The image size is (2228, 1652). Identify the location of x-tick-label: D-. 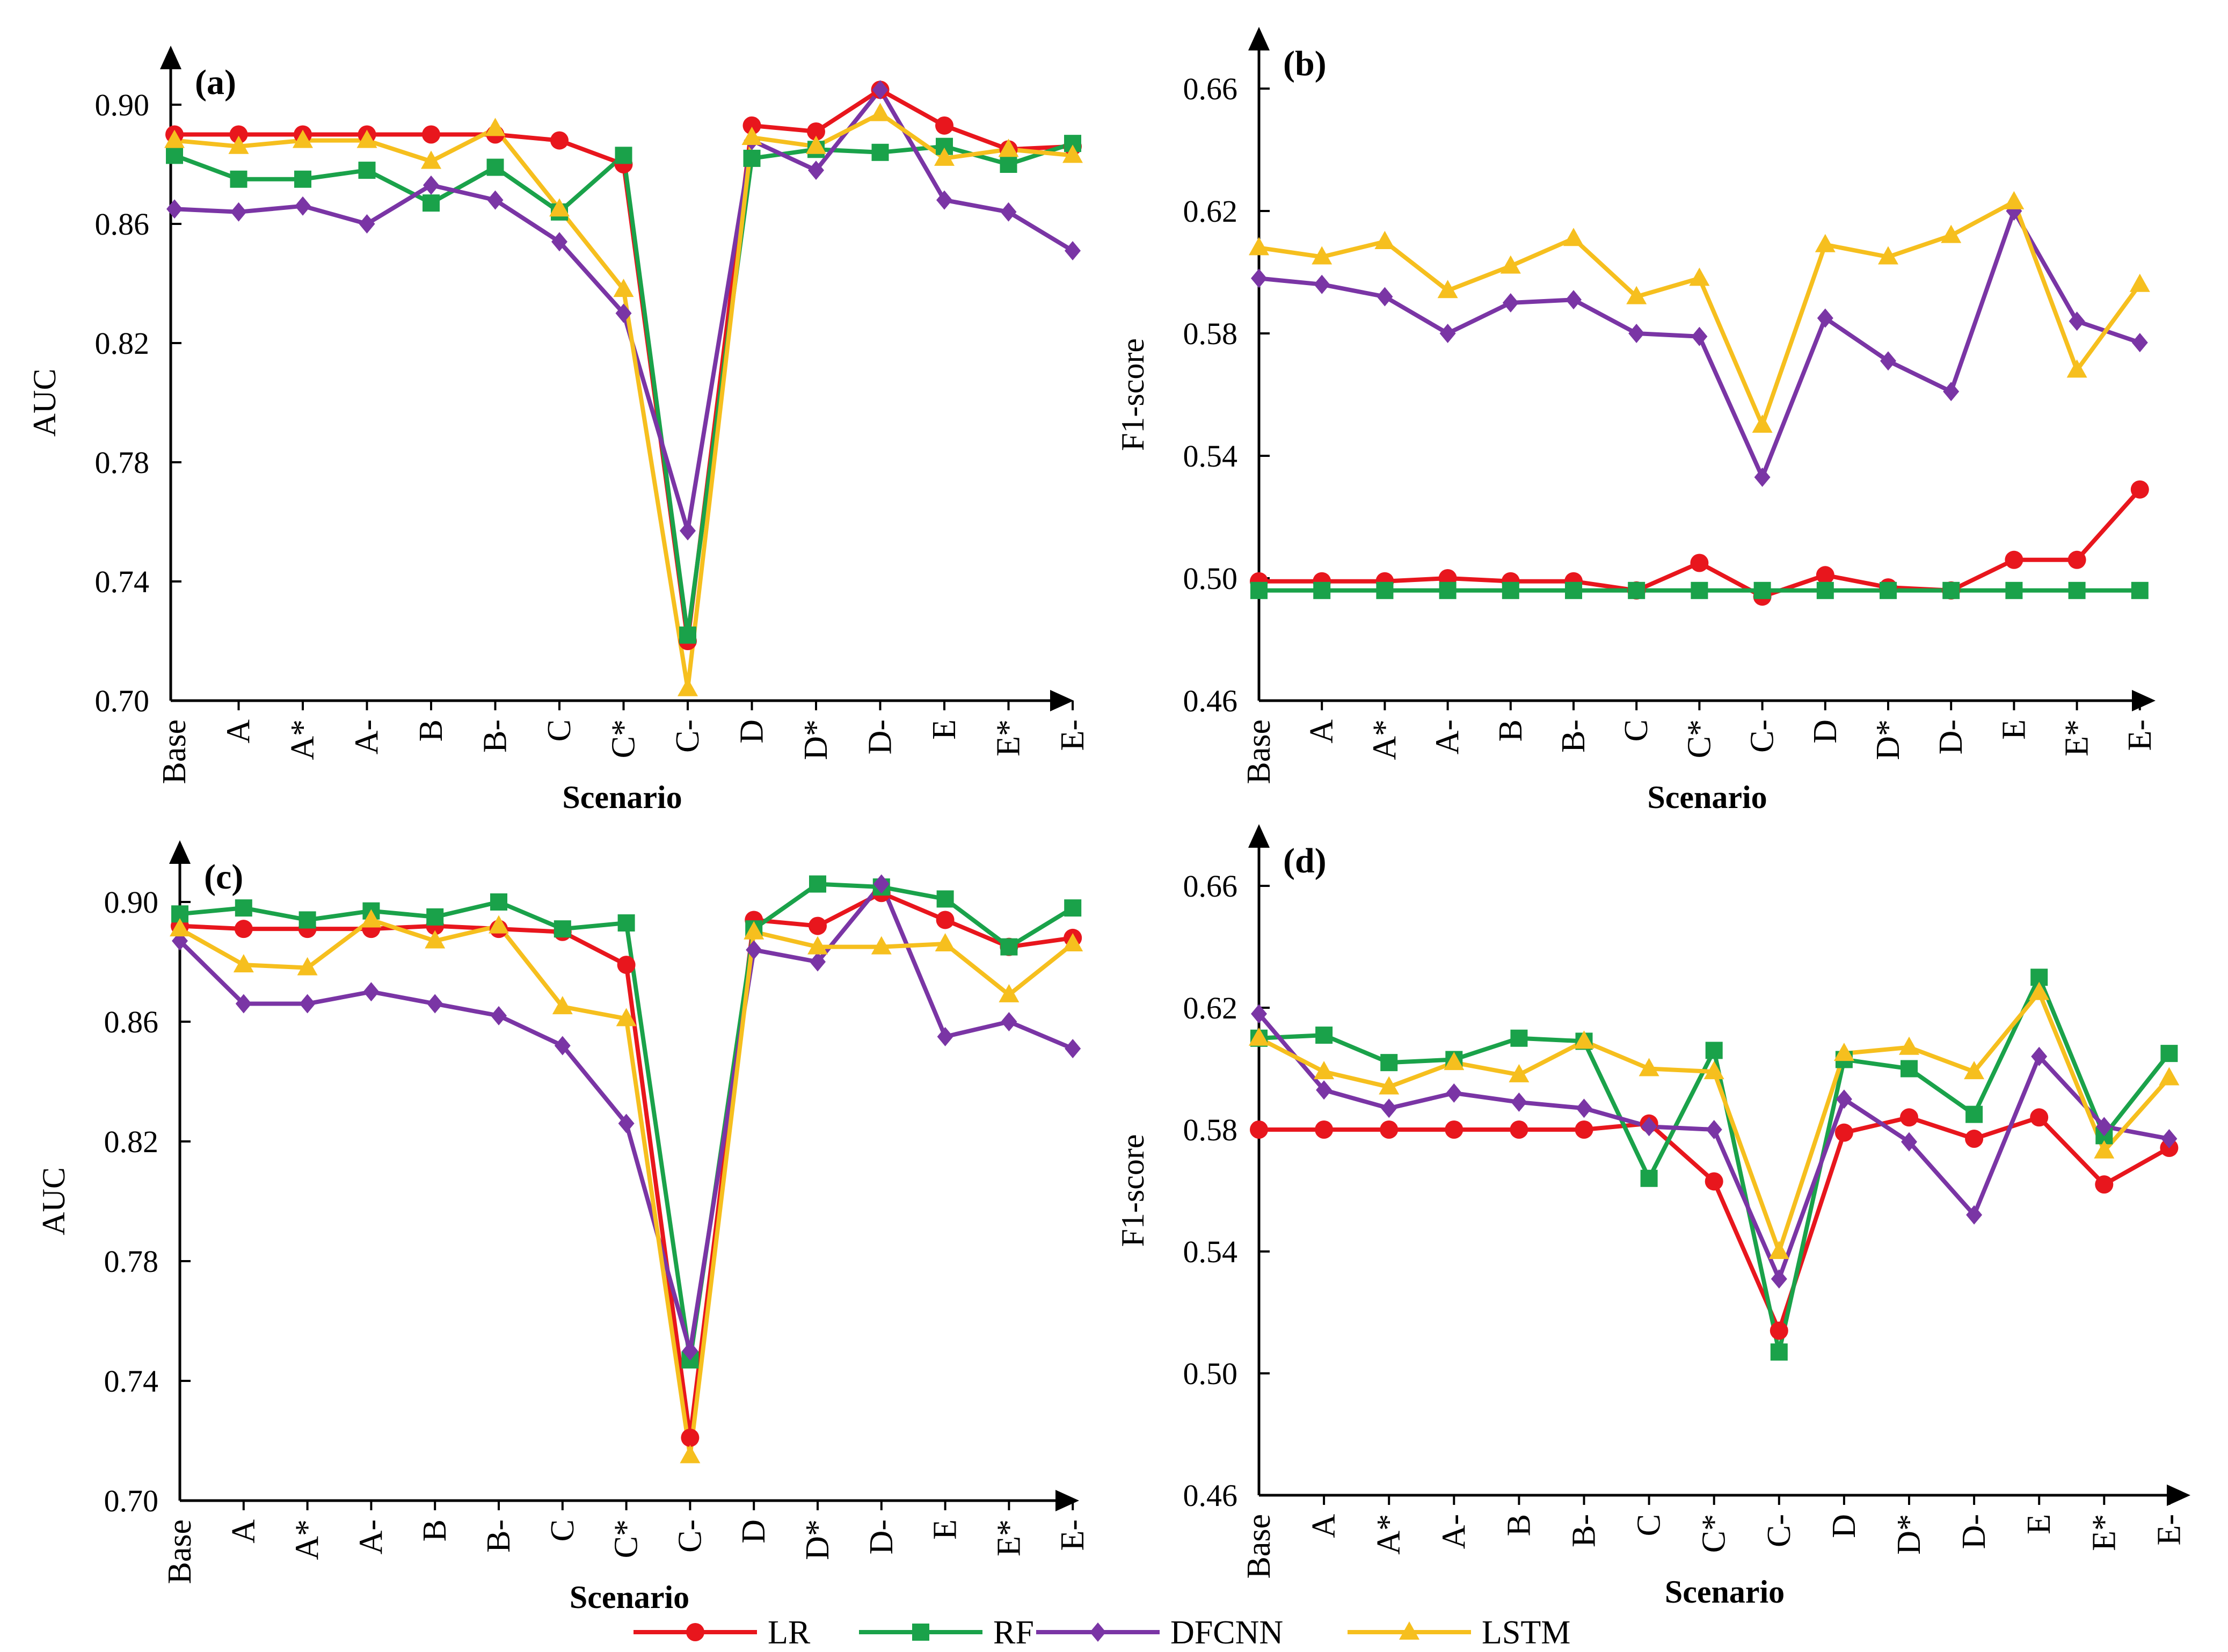
(880, 736).